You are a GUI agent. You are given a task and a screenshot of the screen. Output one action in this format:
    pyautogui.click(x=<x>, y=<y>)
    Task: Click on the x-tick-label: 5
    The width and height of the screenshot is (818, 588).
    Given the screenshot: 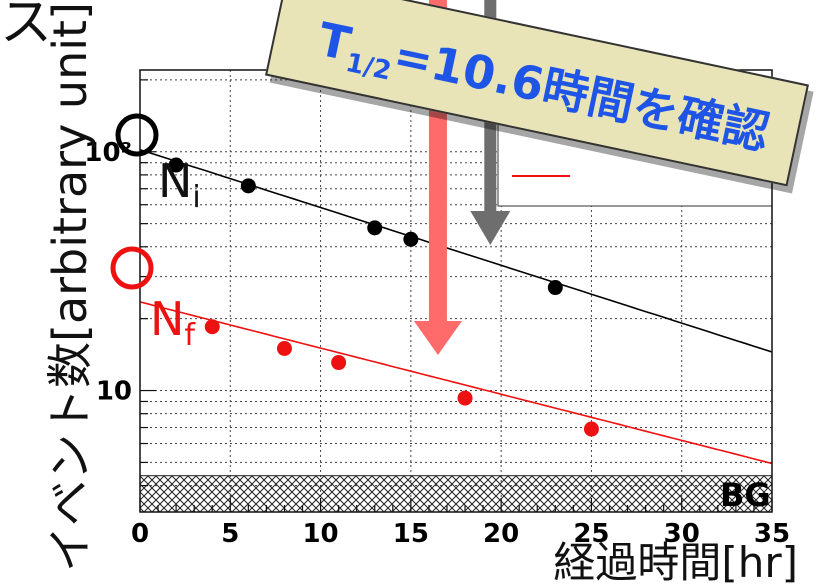 What is the action you would take?
    pyautogui.click(x=230, y=534)
    